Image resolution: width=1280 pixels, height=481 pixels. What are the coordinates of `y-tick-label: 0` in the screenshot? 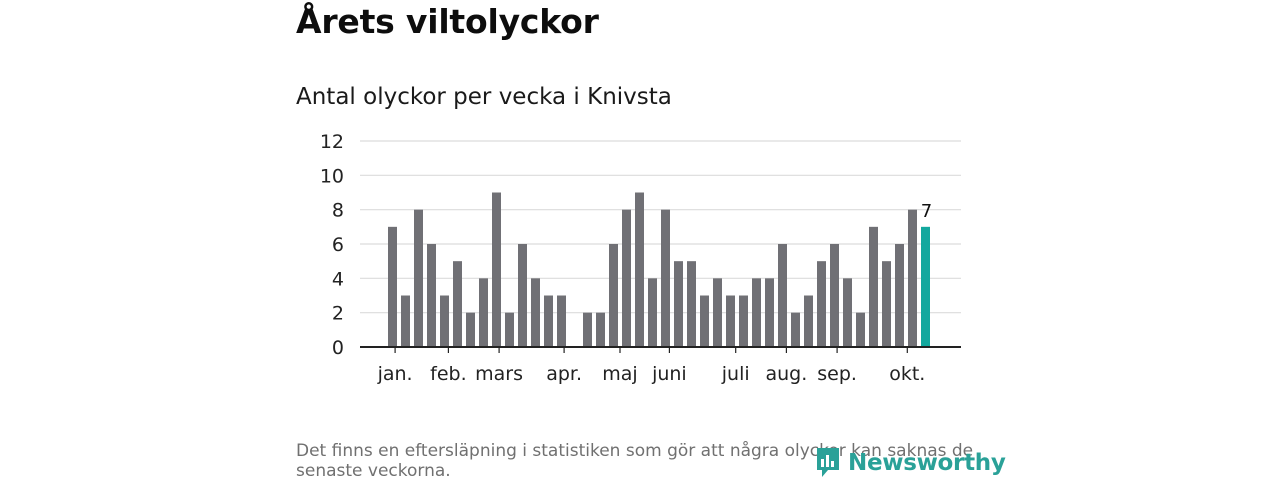 It's located at (338, 348).